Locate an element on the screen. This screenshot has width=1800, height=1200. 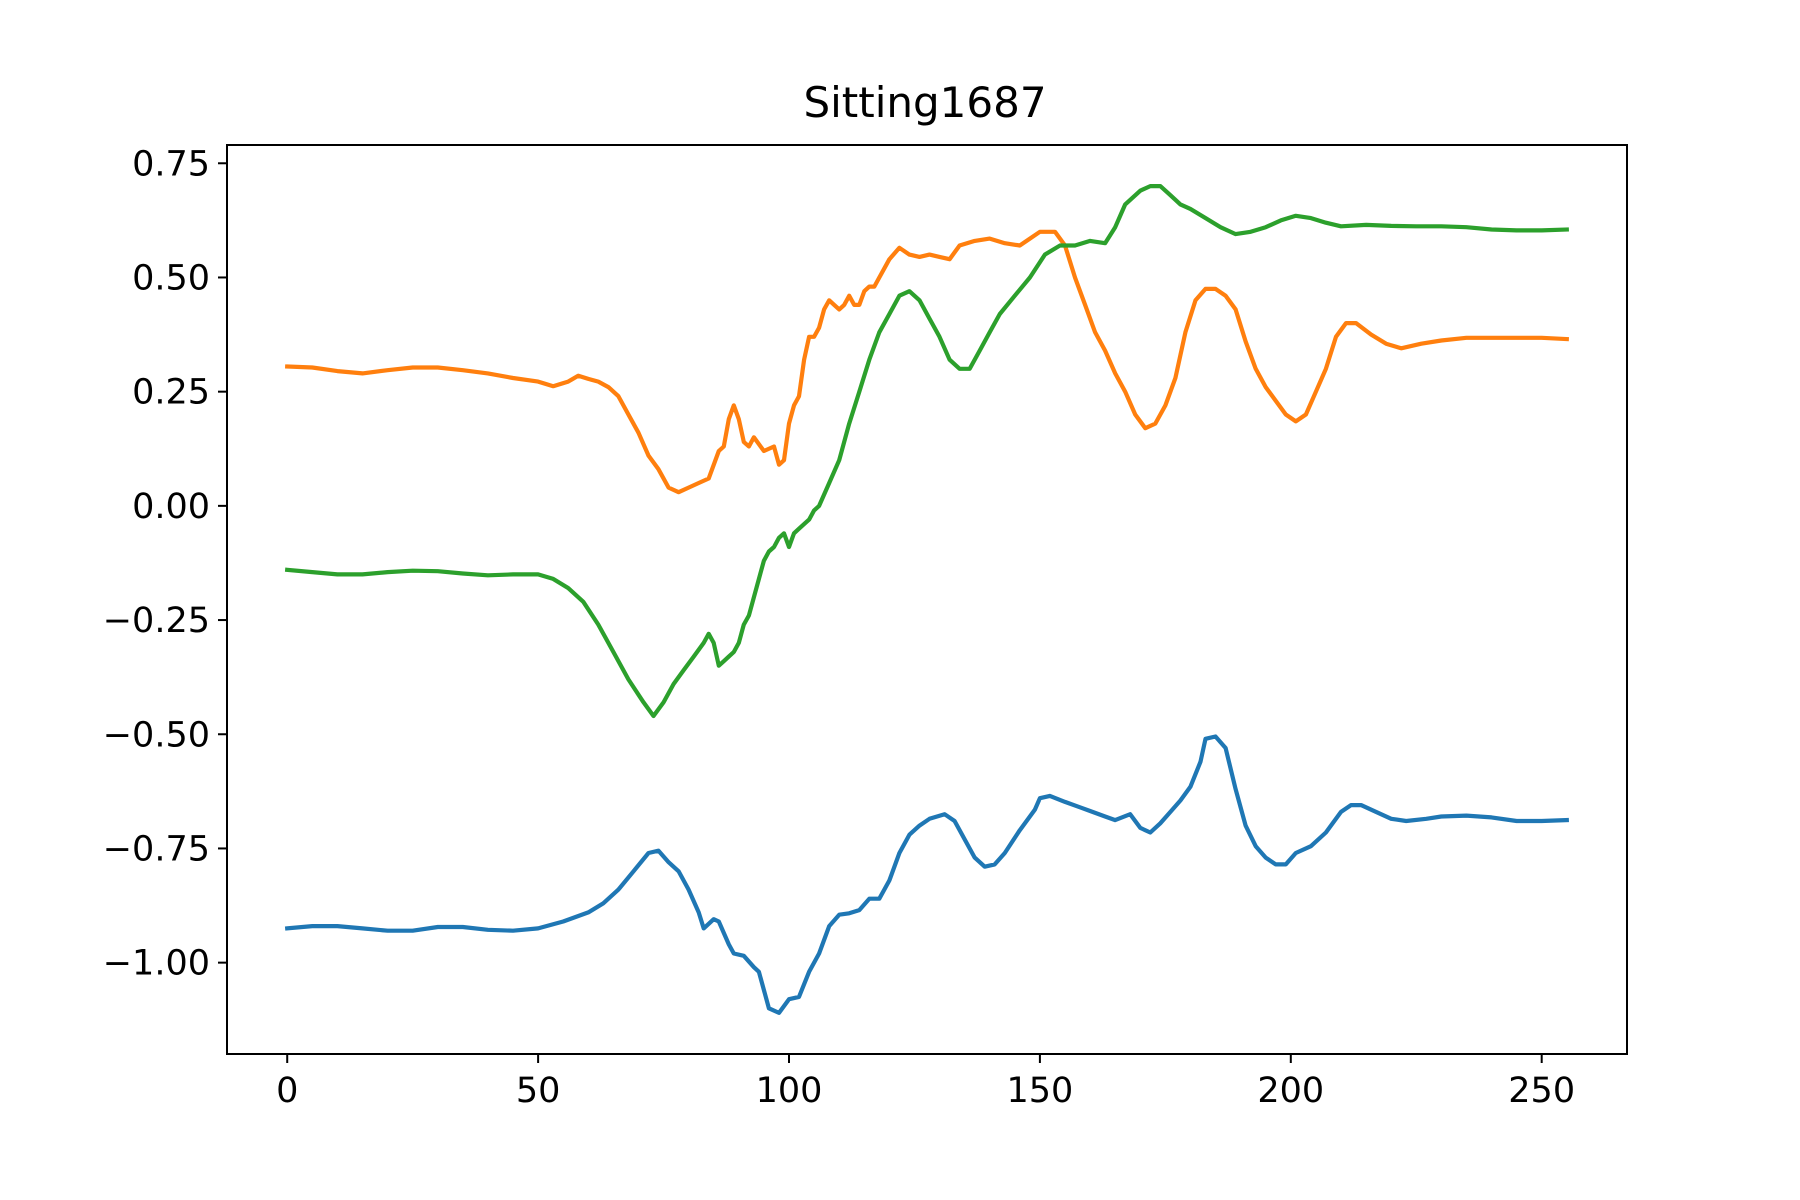
y-tick-label: 0.50 is located at coordinates (171, 278).